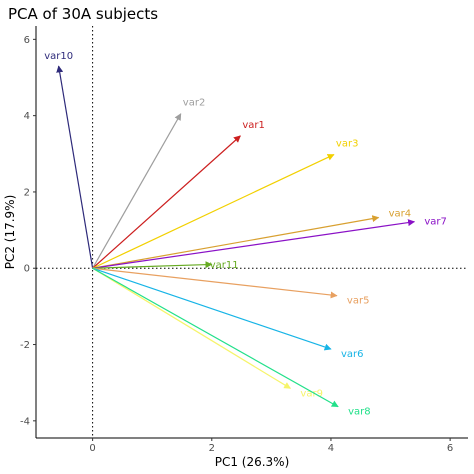 This screenshot has height=474, width=474. I want to click on x-axis-label: PC1 (26.3%), so click(252, 462).